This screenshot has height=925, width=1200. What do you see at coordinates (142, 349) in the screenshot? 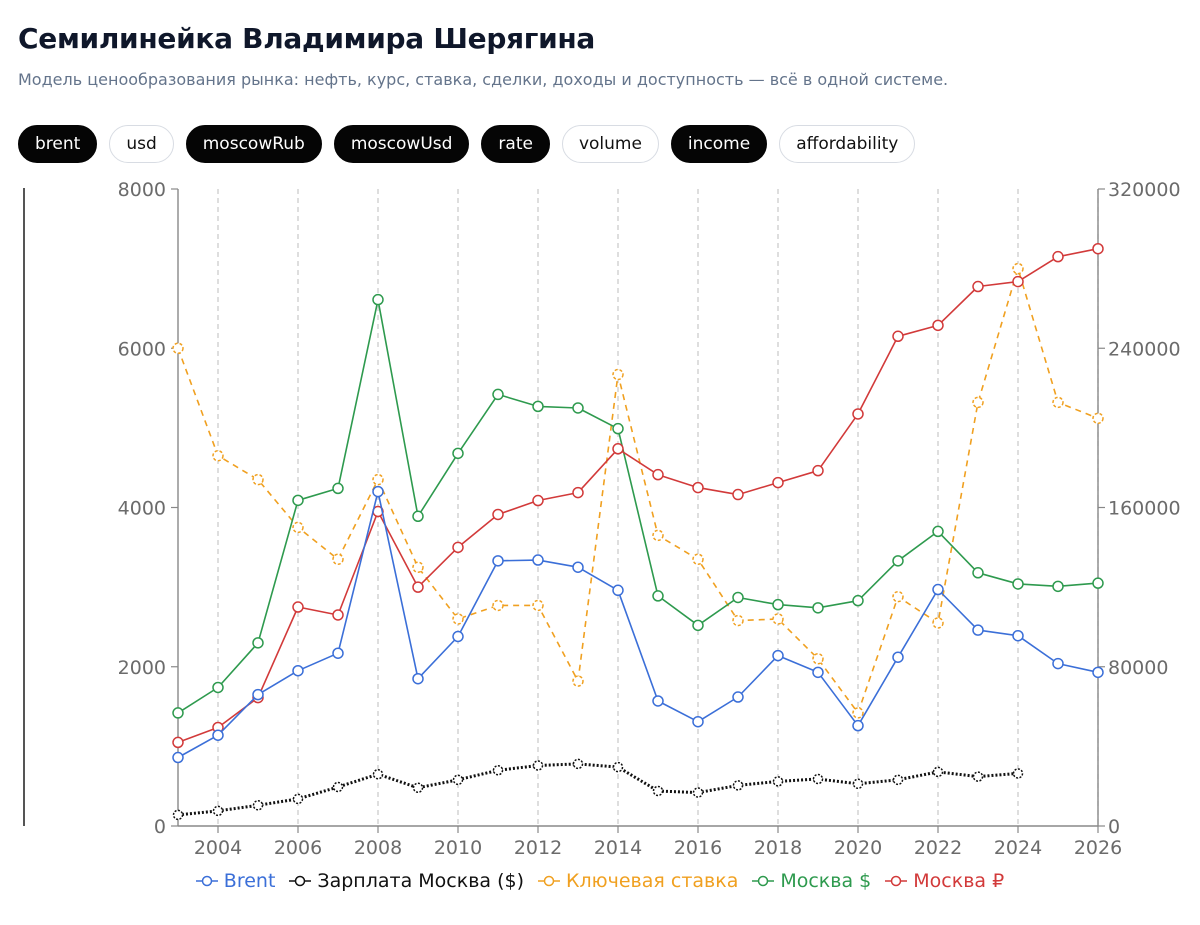
I see `y-left-tick-label: 6000` at bounding box center [142, 349].